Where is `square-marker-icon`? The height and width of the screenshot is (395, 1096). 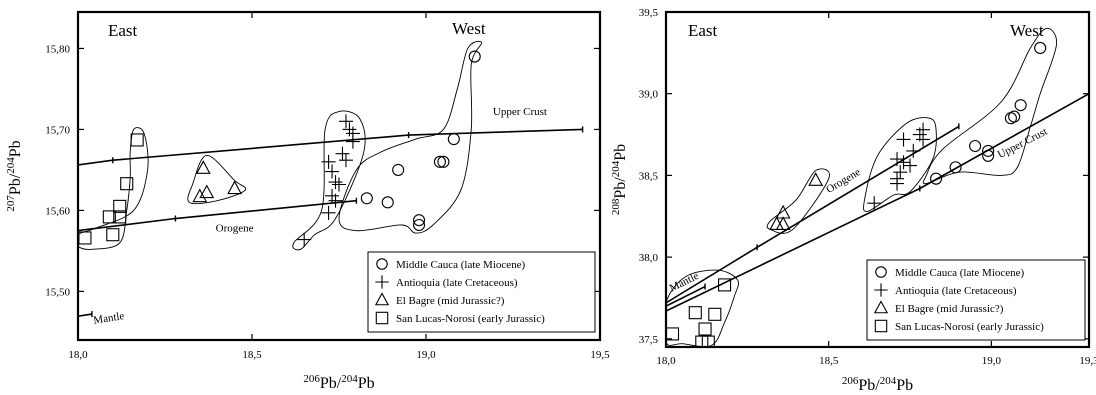 square-marker-icon is located at coordinates (382, 318).